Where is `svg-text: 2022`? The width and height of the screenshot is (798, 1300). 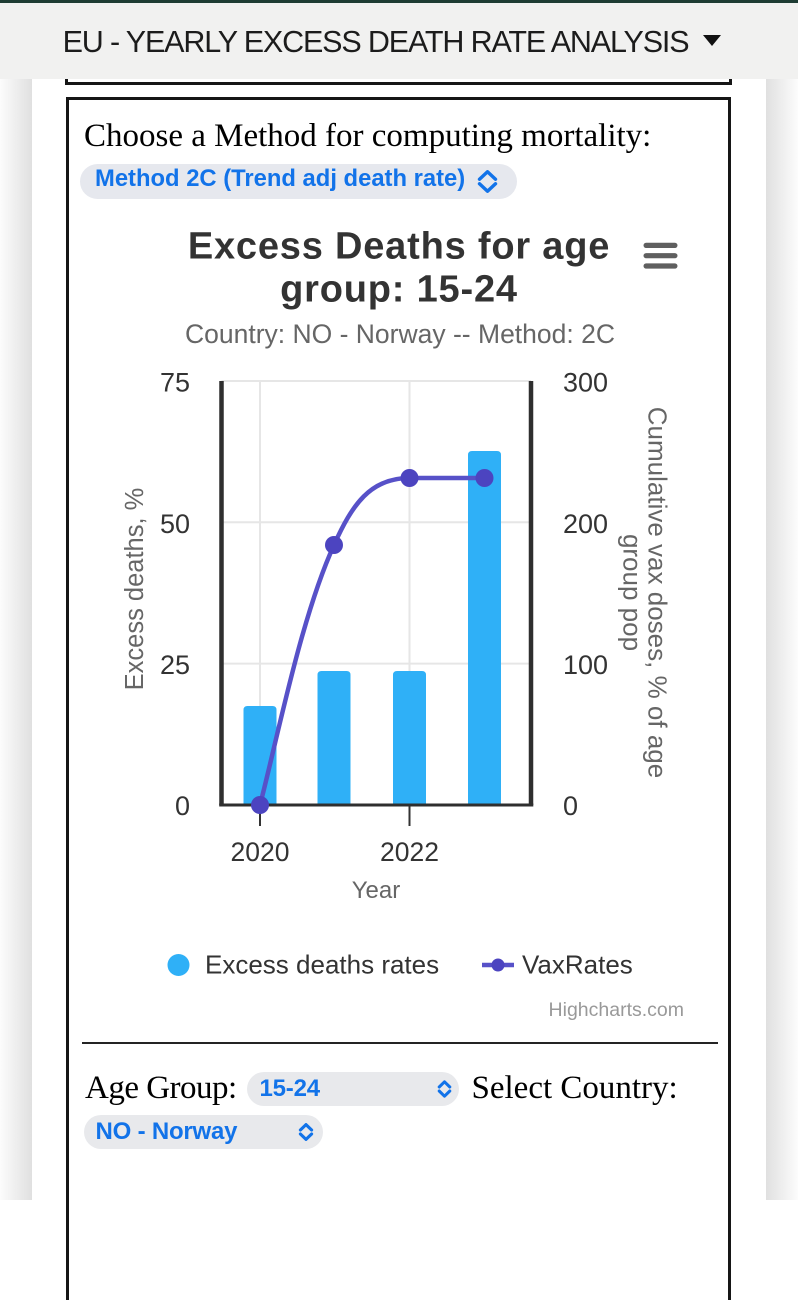
svg-text: 2022 is located at coordinates (409, 852).